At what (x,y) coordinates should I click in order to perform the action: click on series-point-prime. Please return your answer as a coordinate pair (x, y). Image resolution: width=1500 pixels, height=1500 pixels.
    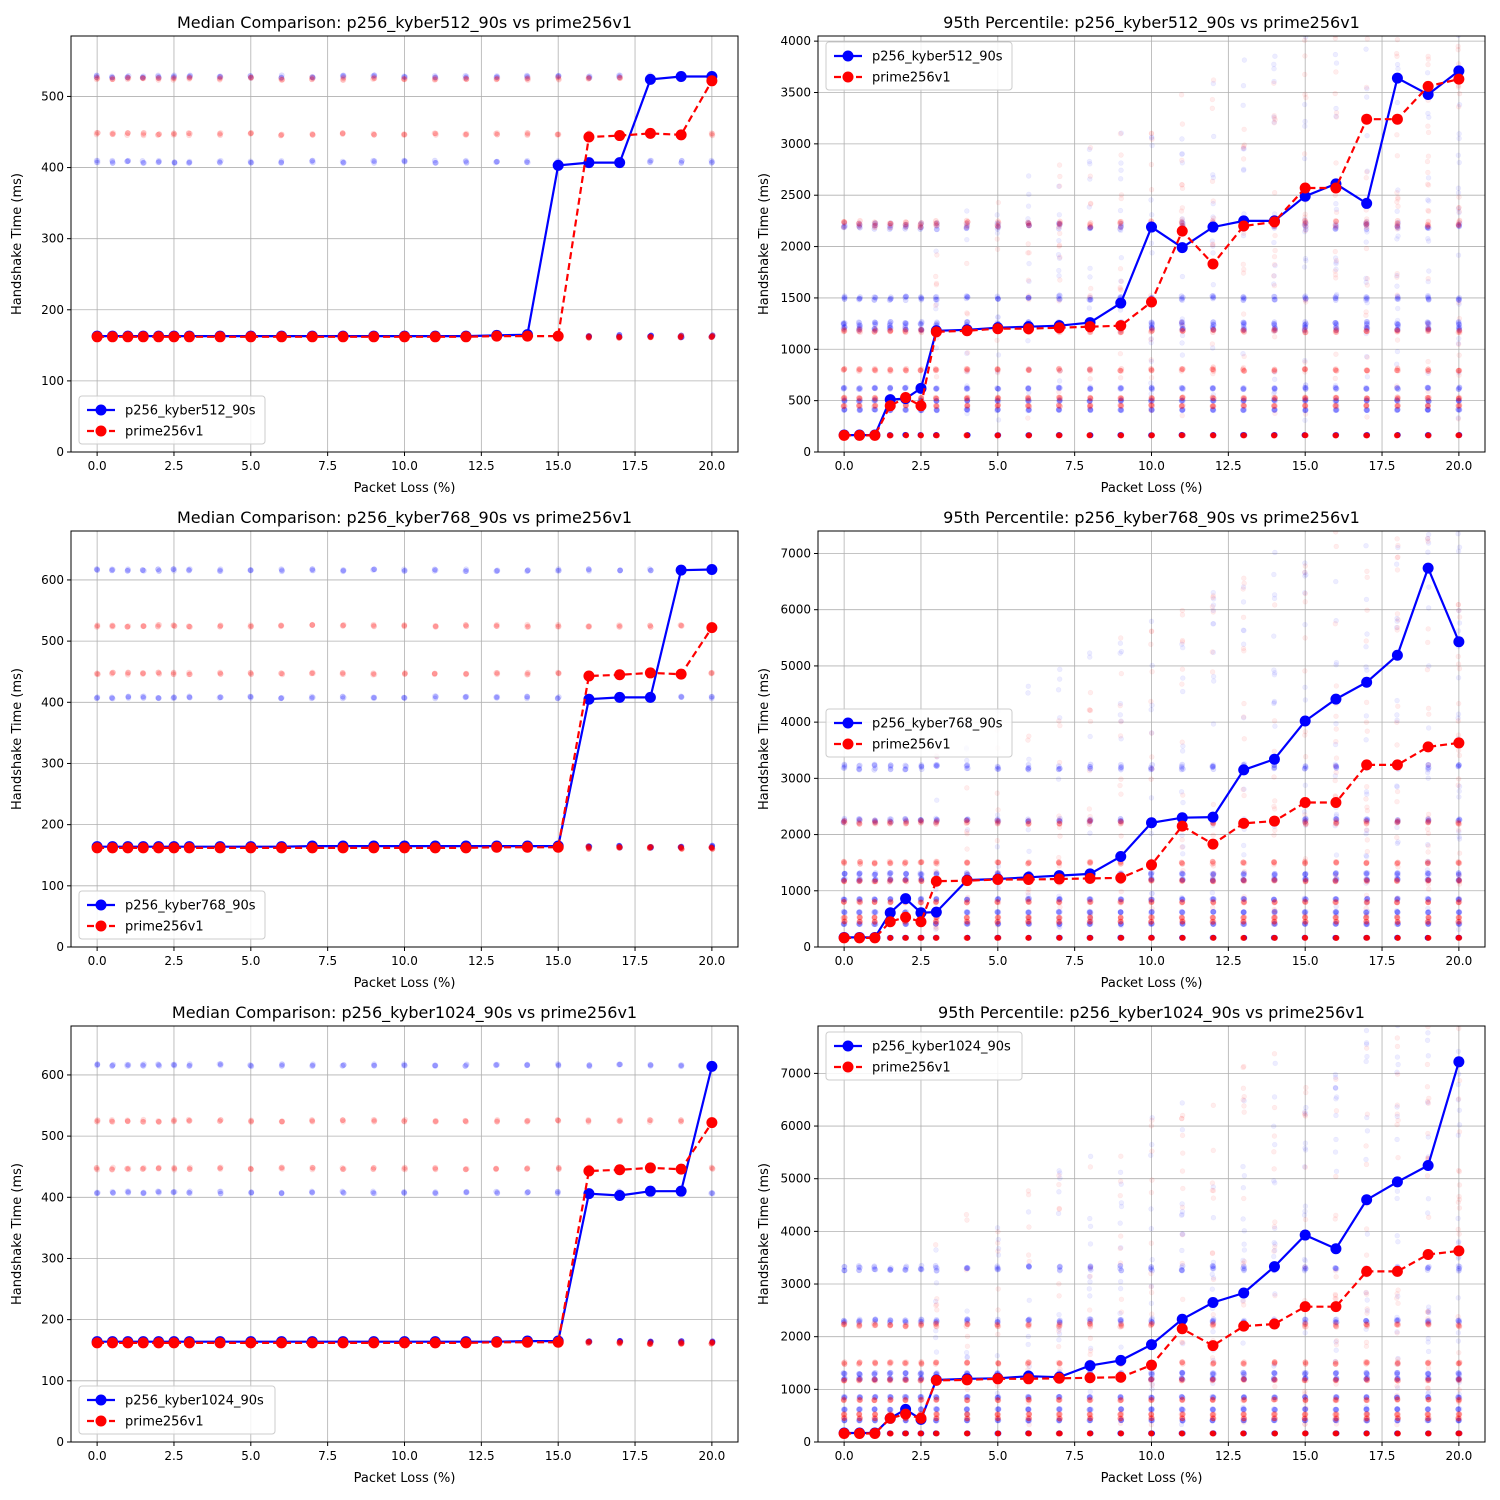
    Looking at the image, I should click on (189, 337).